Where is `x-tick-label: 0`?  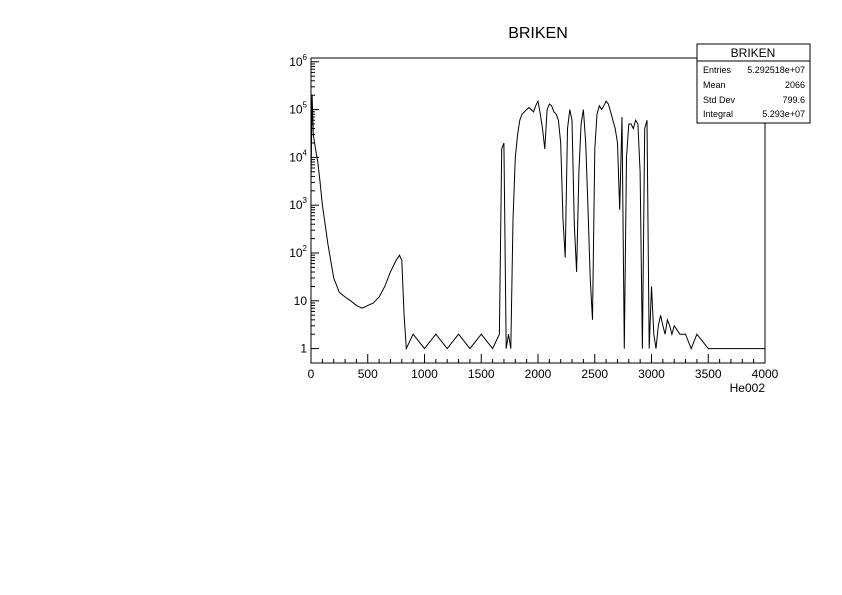 x-tick-label: 0 is located at coordinates (311, 374).